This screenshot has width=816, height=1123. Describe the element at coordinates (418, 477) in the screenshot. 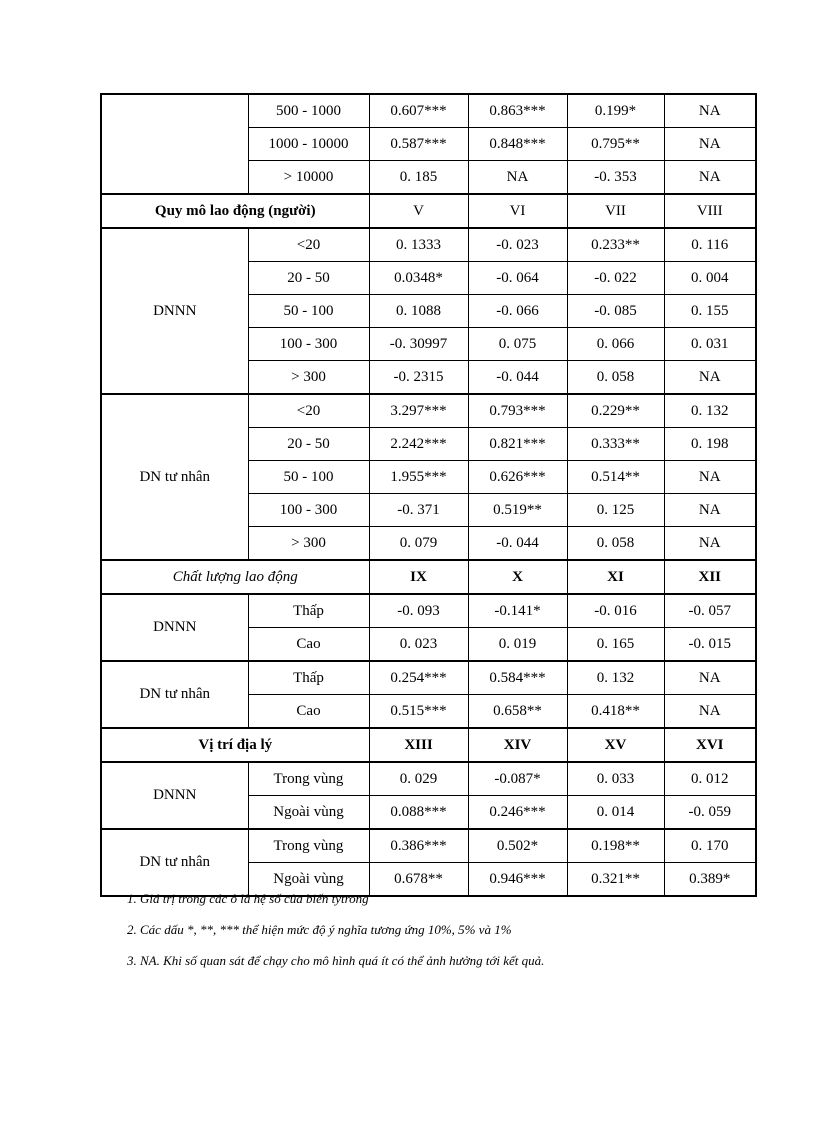

I see `value-cell: 1.955***` at that location.